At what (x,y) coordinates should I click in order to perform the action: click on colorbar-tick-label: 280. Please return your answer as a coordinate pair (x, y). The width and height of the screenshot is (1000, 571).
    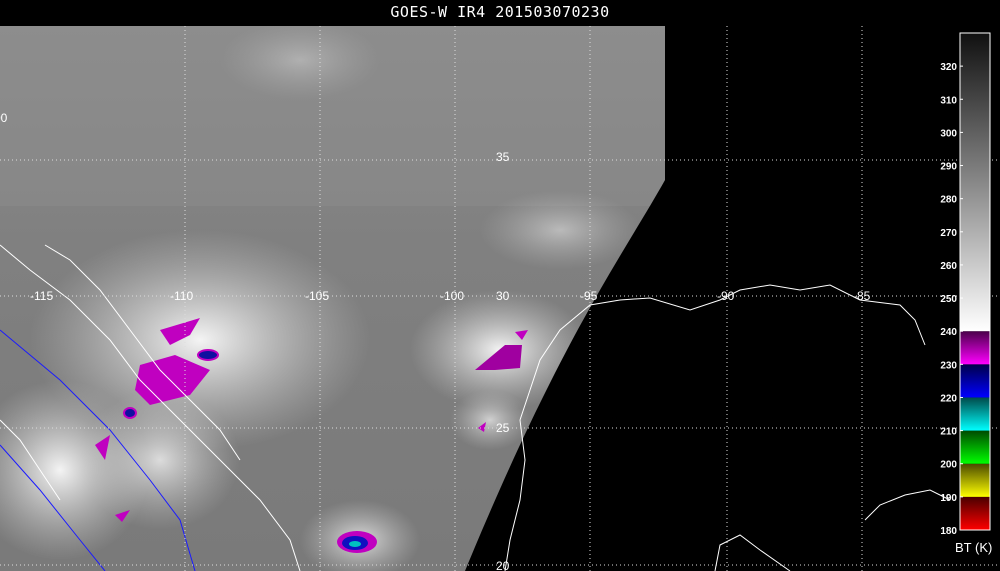
    Looking at the image, I should click on (948, 200).